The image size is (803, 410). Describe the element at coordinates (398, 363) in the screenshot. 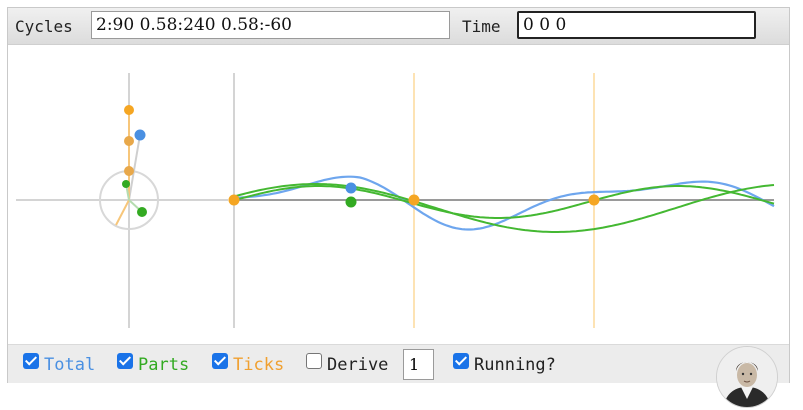

I see `bottom-controls: Total Parts Ticks Derive Running?` at that location.